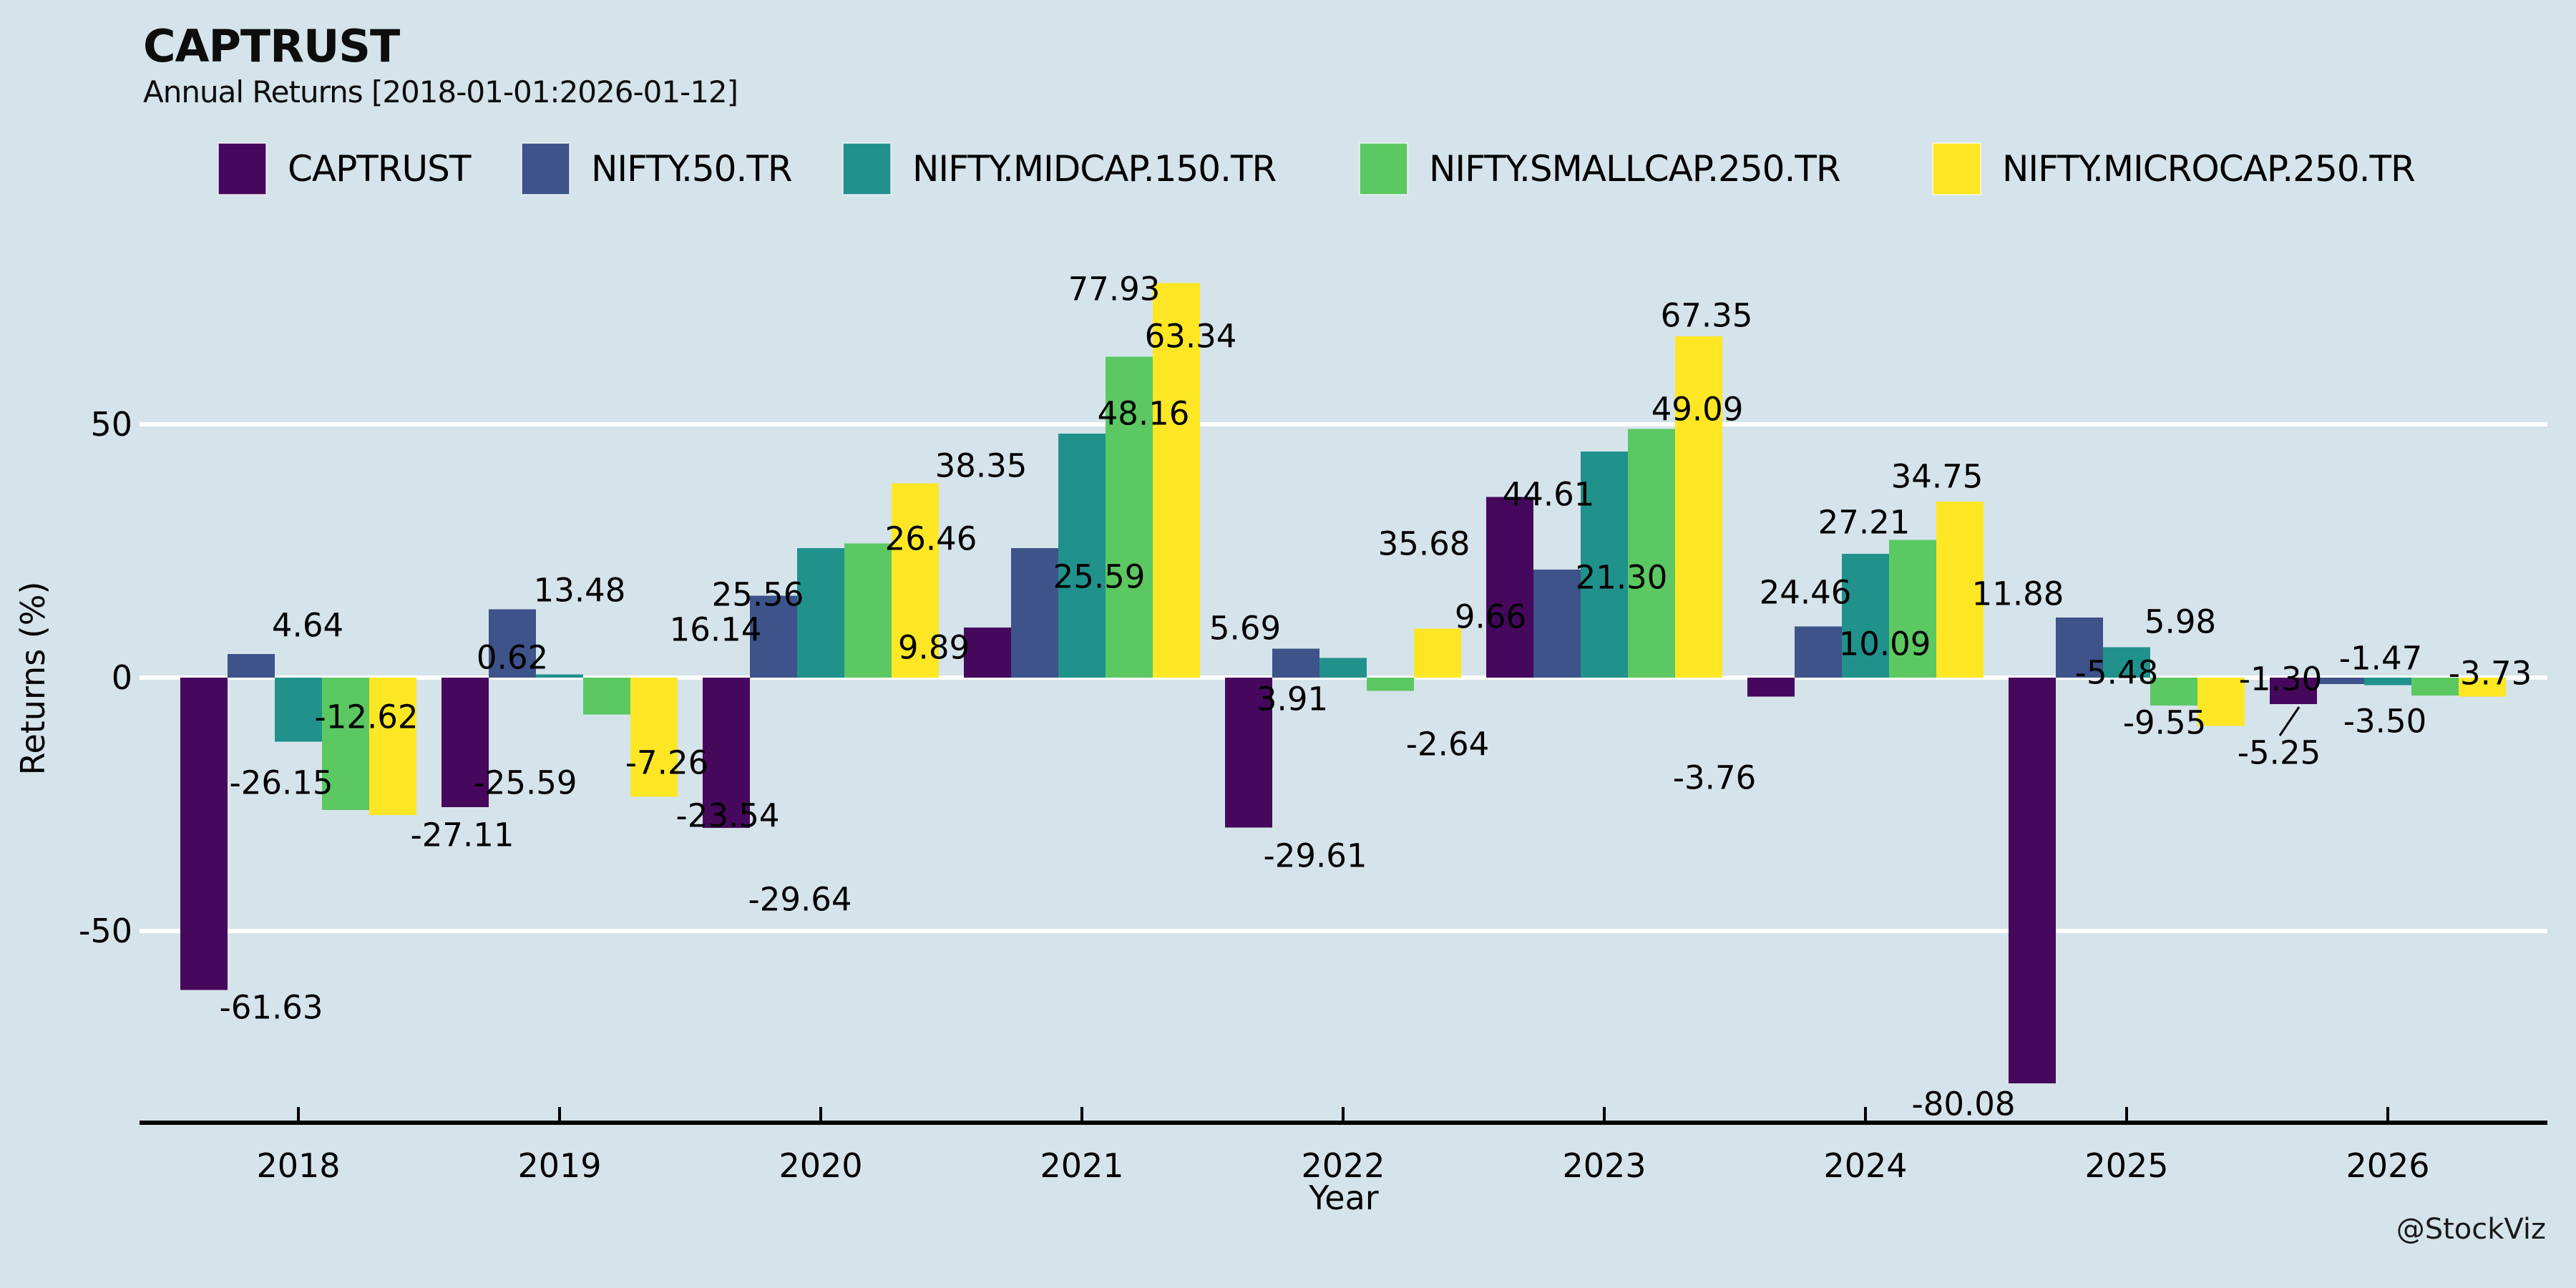  I want to click on bar-value-label: -5.48, so click(2116, 673).